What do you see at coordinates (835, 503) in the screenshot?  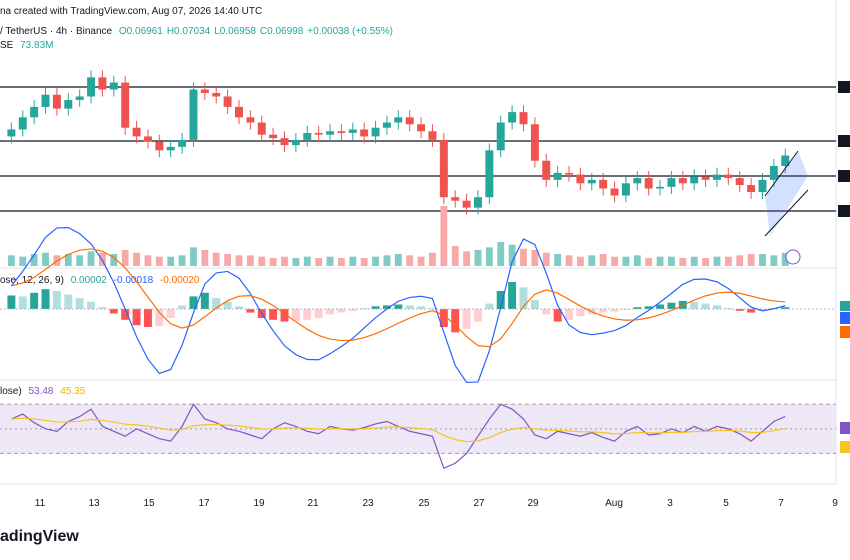 I see `x-tick-label: 9` at bounding box center [835, 503].